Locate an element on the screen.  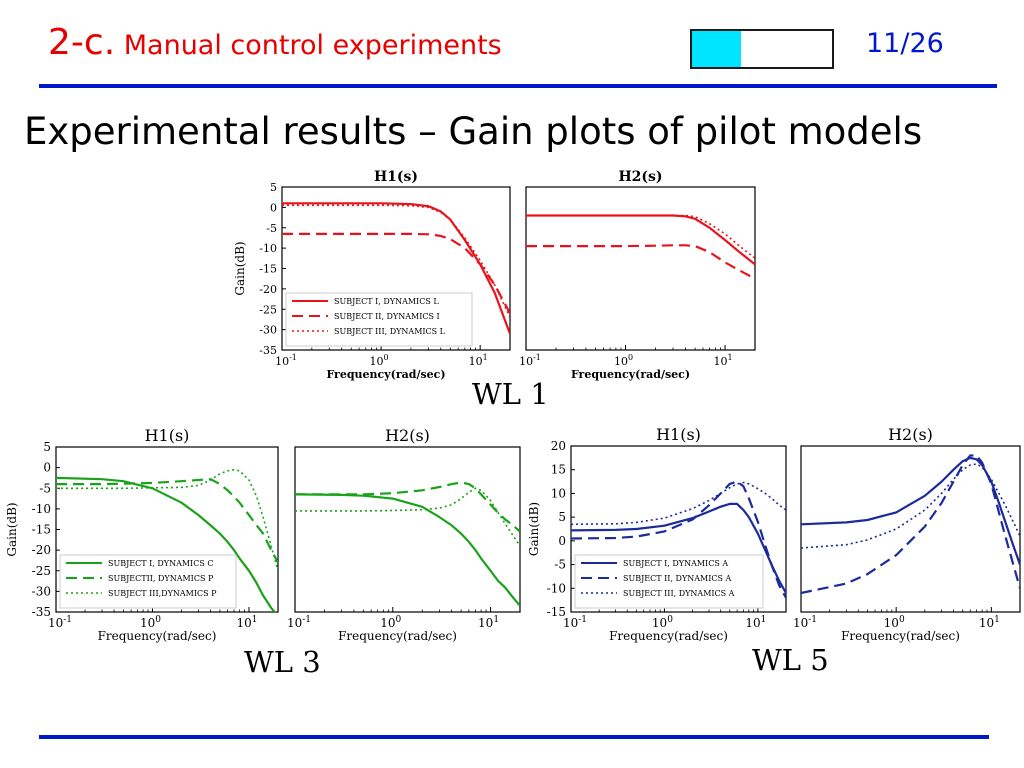
wl1-h1-ytick-label: -25 is located at coordinates (268, 309).